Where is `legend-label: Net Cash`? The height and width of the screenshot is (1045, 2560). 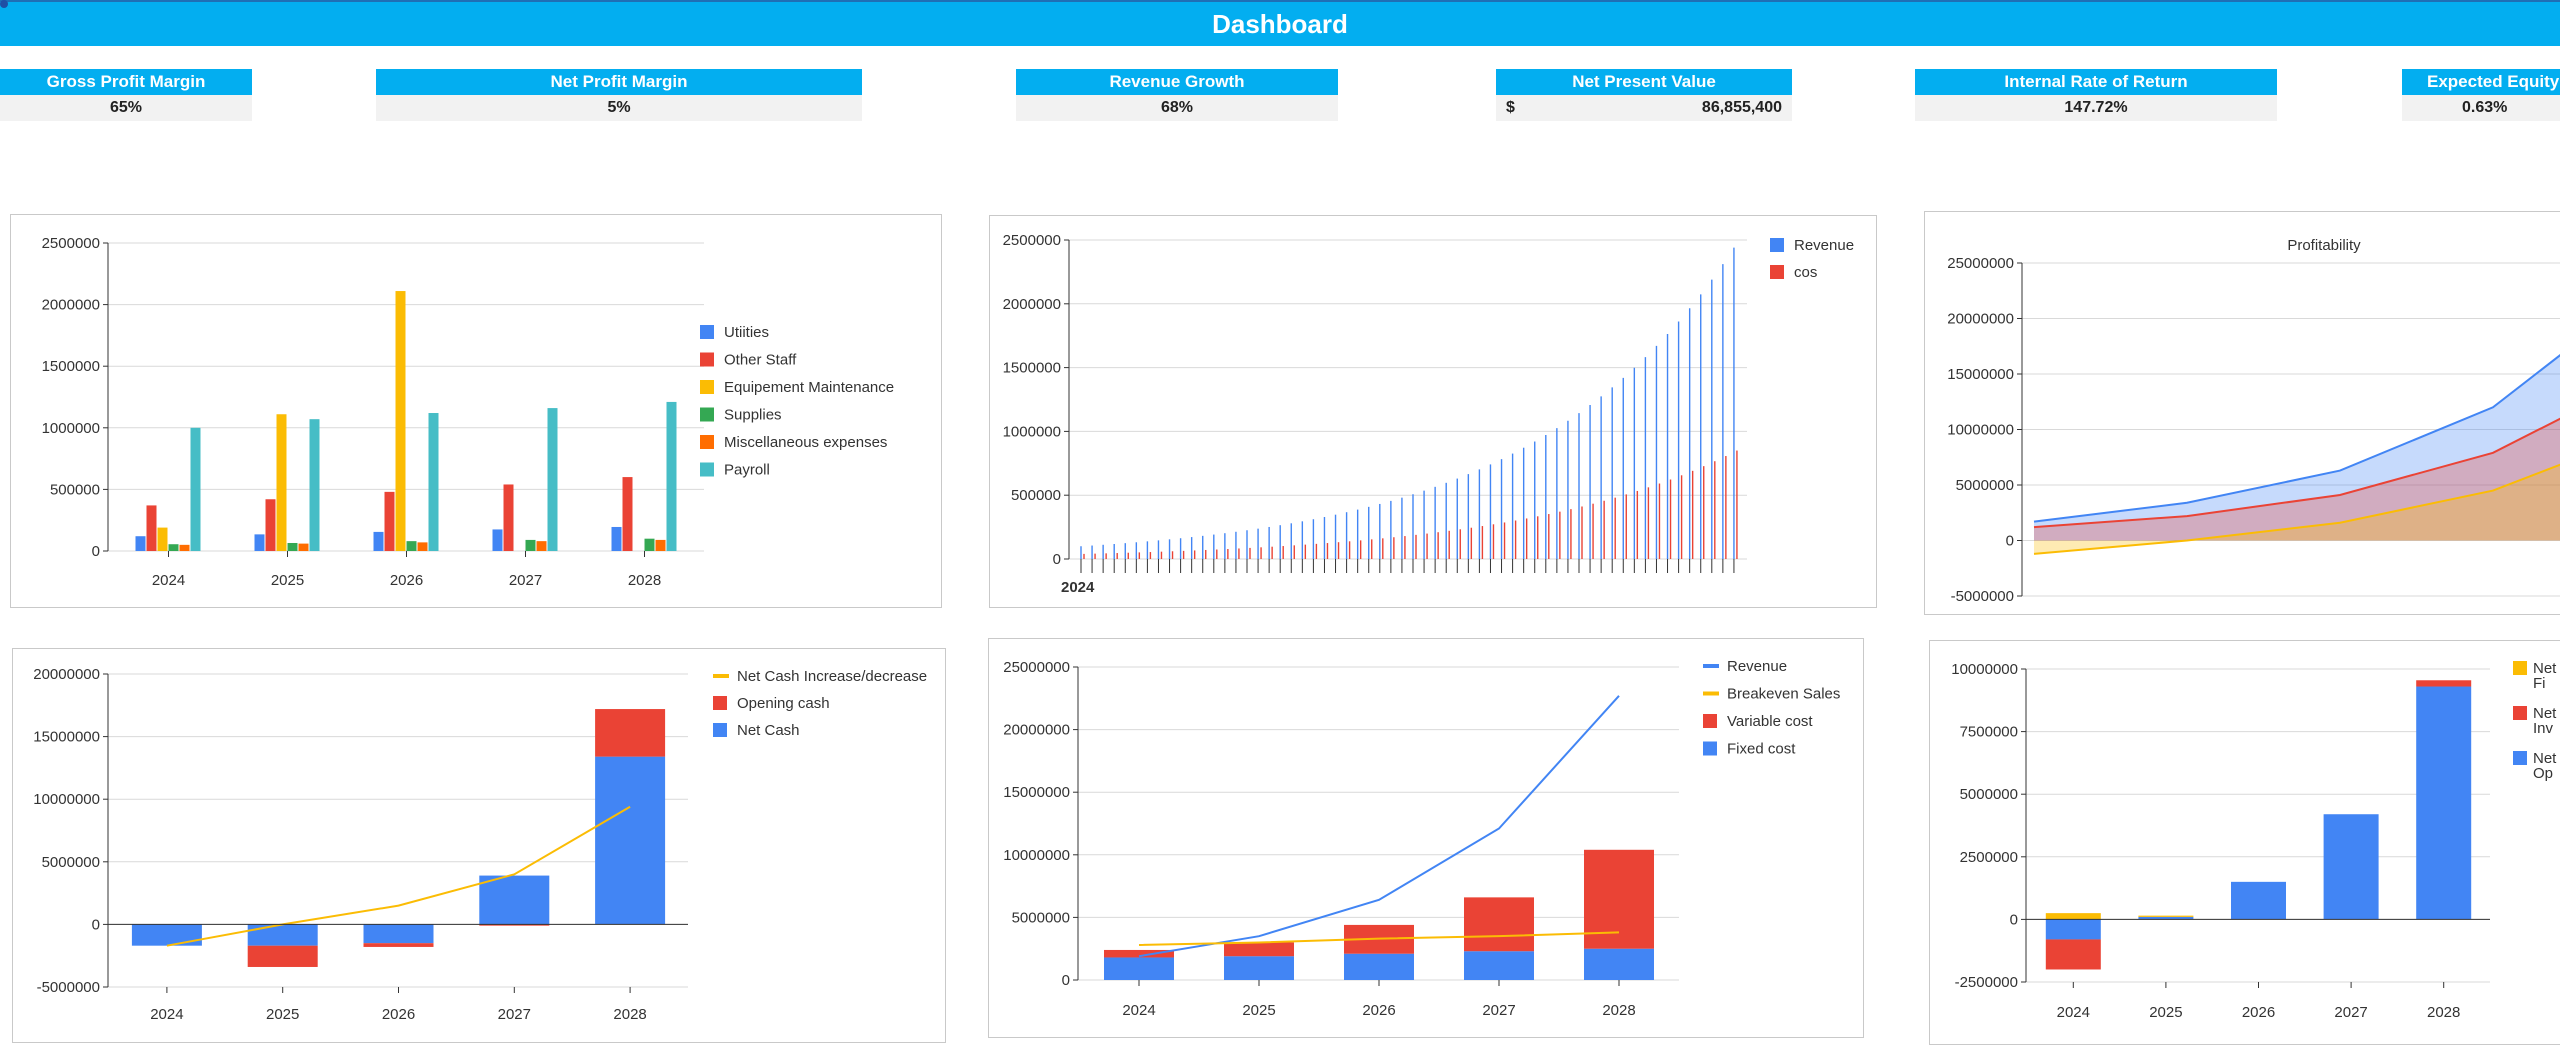 legend-label: Net Cash is located at coordinates (768, 730).